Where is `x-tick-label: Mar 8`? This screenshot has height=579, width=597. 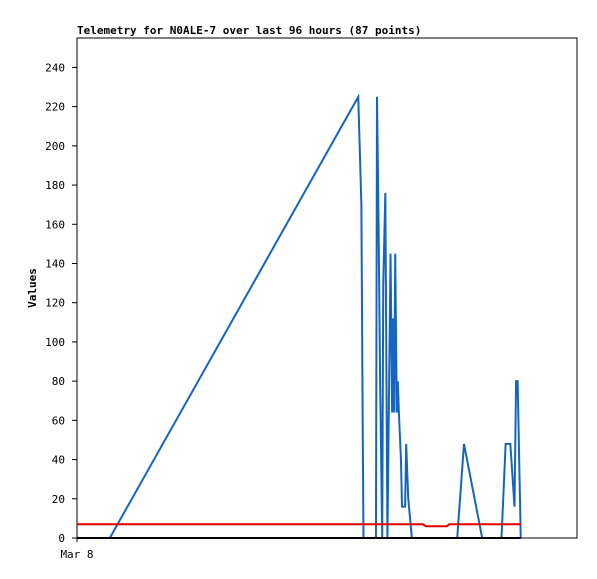
x-tick-label: Mar 8 is located at coordinates (76, 554).